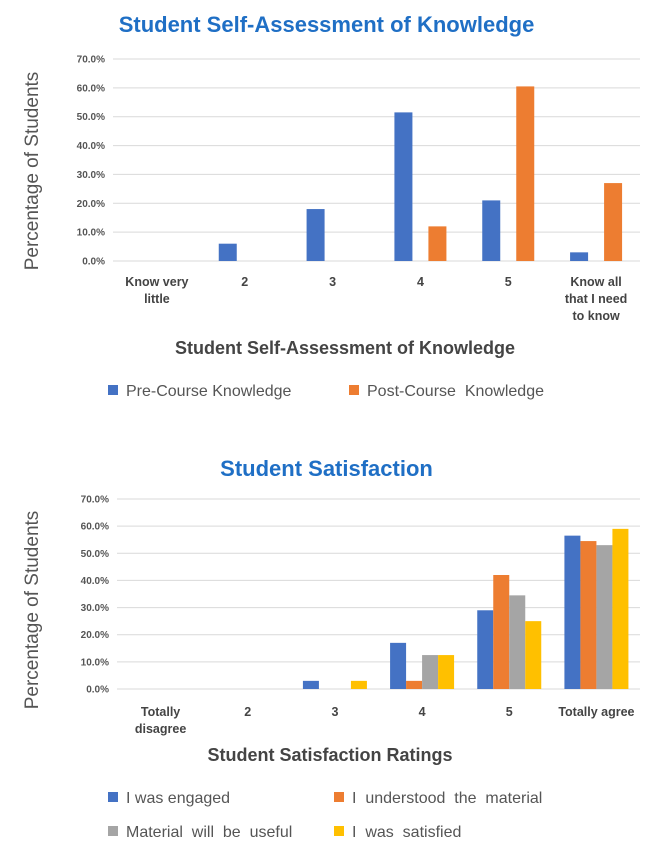 The height and width of the screenshot is (858, 653). Describe the element at coordinates (160, 720) in the screenshot. I see `chart2-category-label: Totally disagree` at that location.